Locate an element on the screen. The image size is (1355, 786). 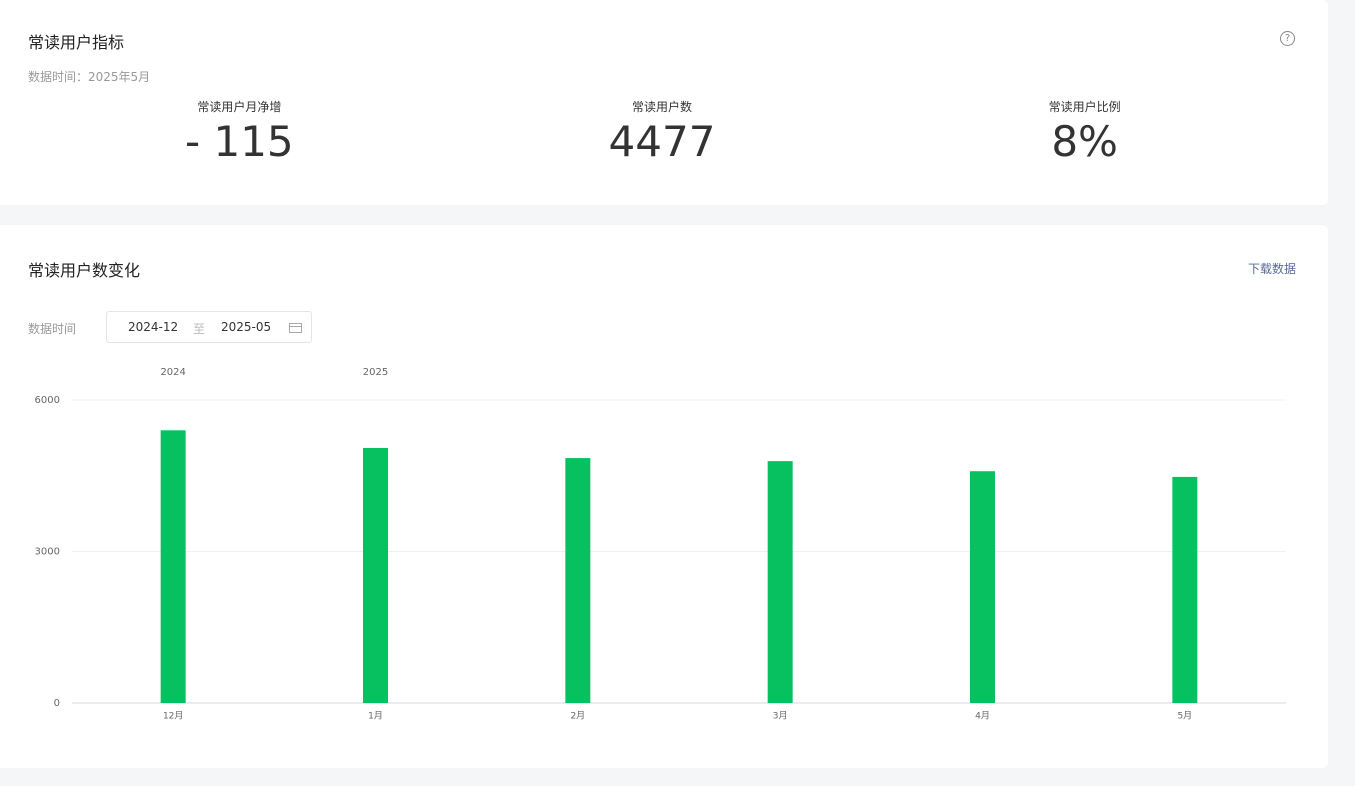
download-link: 下载数据 is located at coordinates (1272, 269).